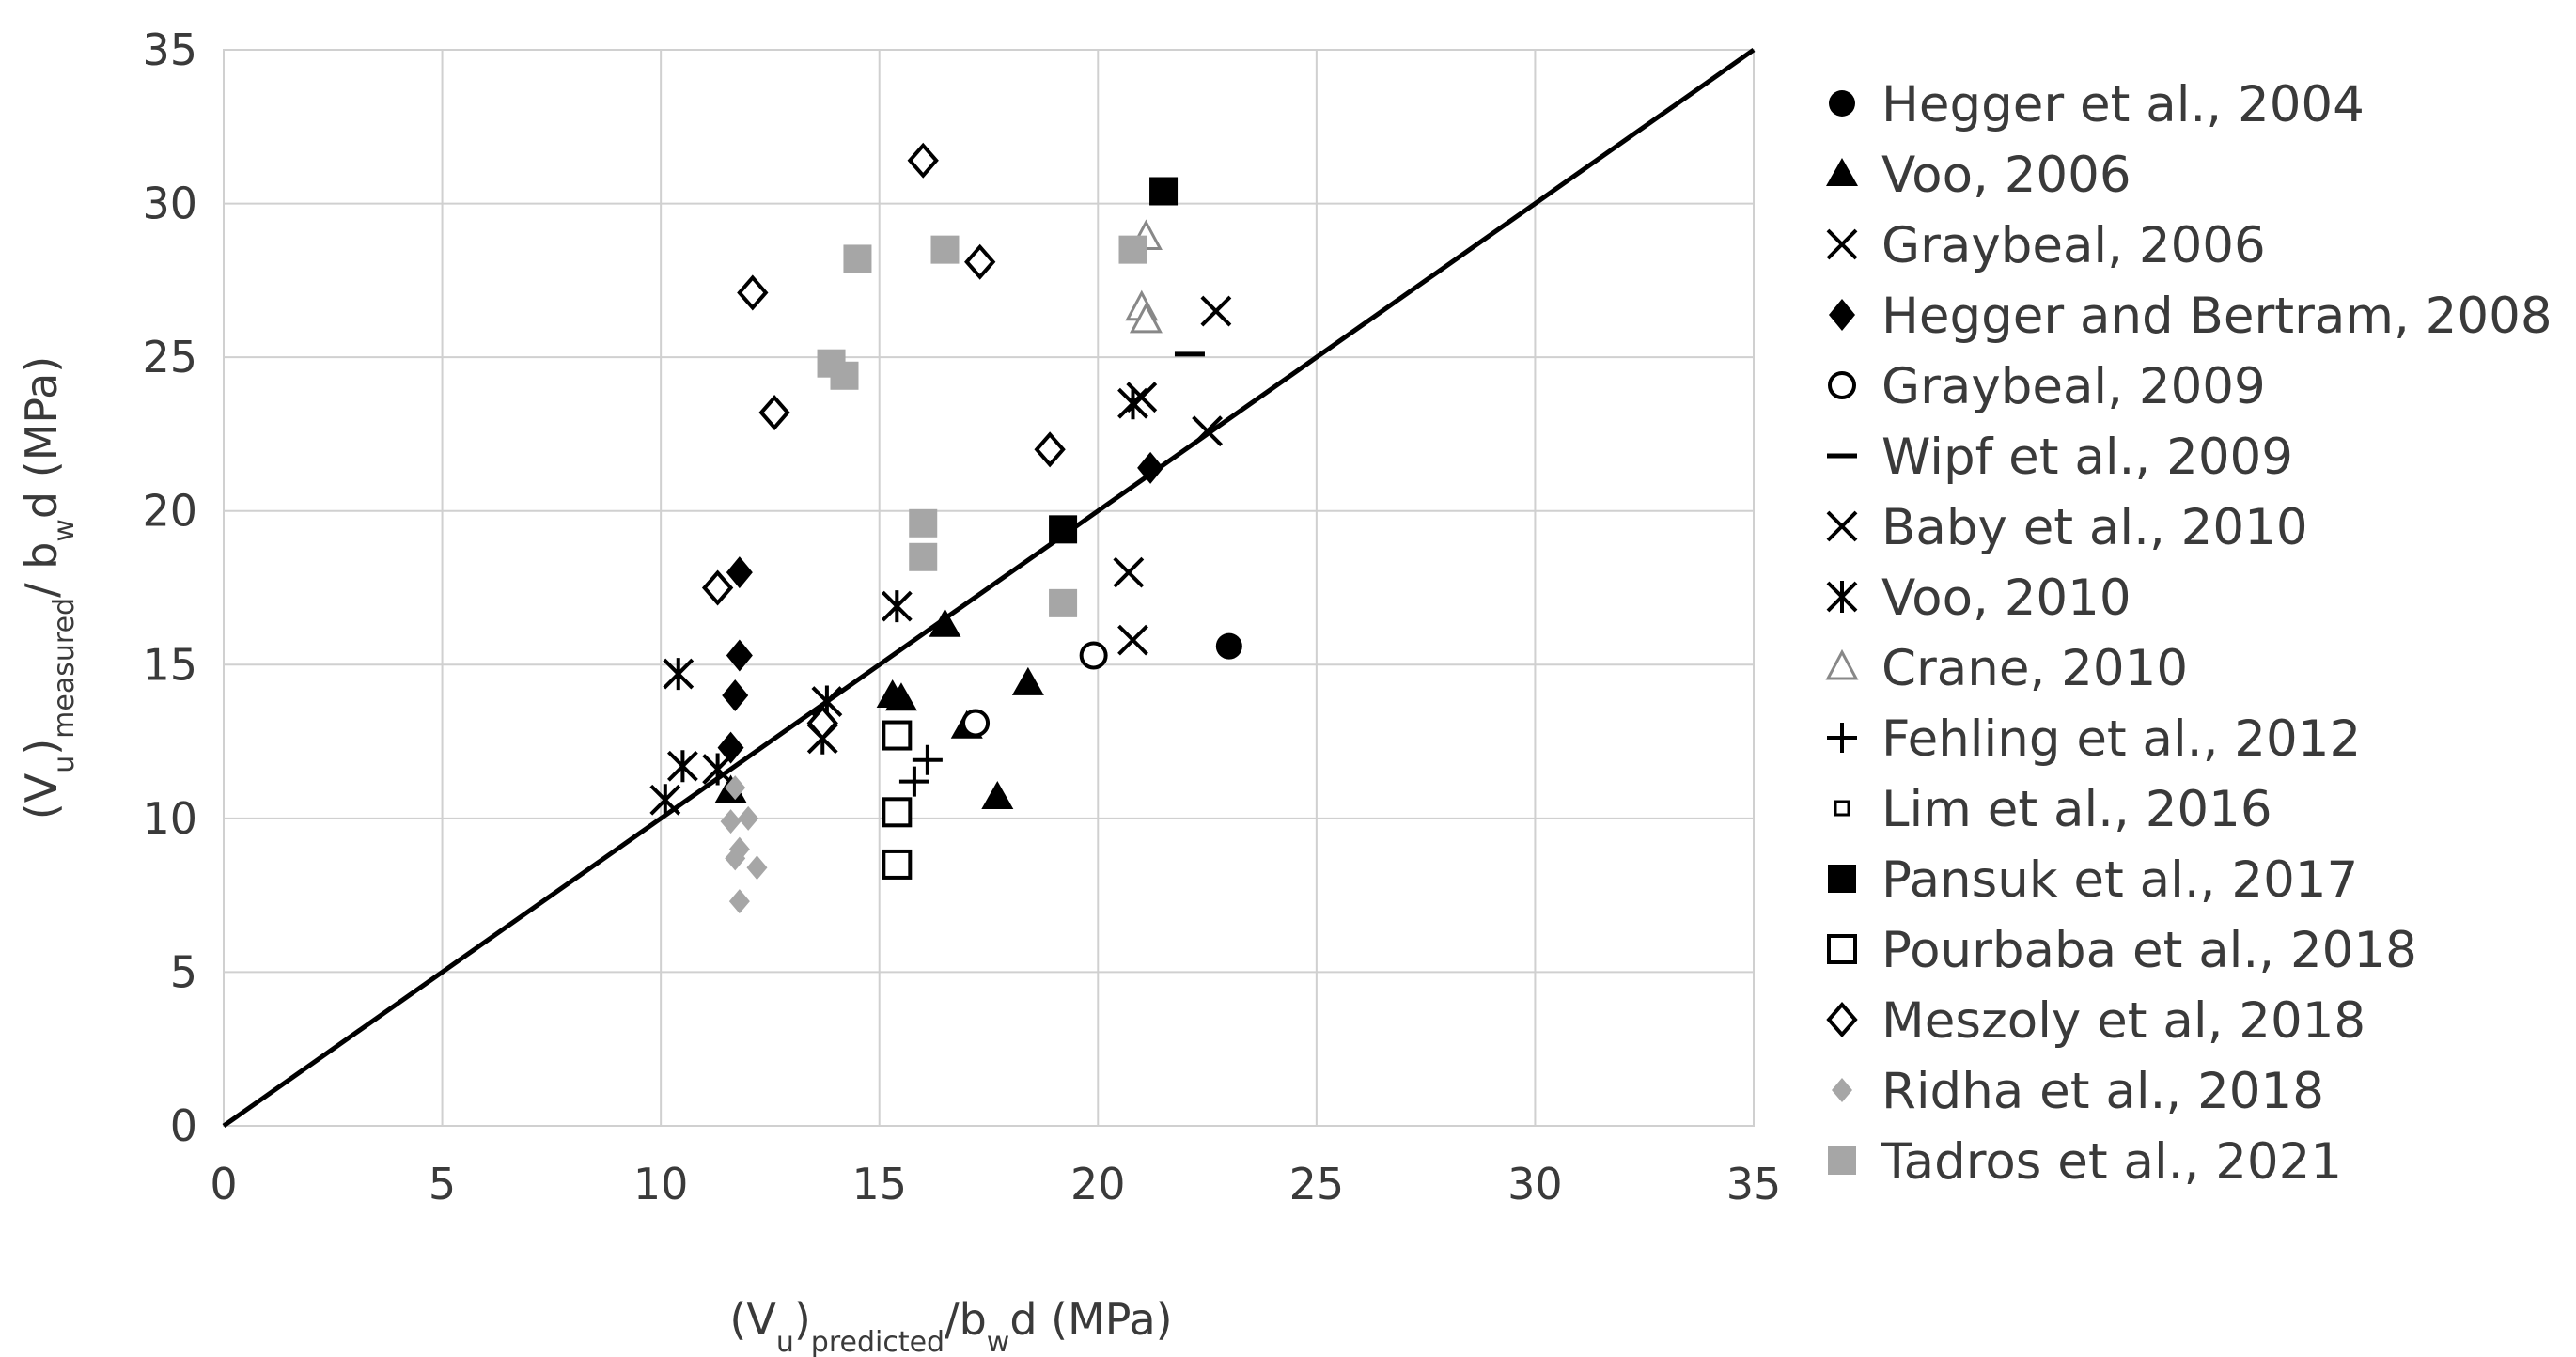 The width and height of the screenshot is (2576, 1357). I want to click on axis-title-subscript: w, so click(999, 1341).